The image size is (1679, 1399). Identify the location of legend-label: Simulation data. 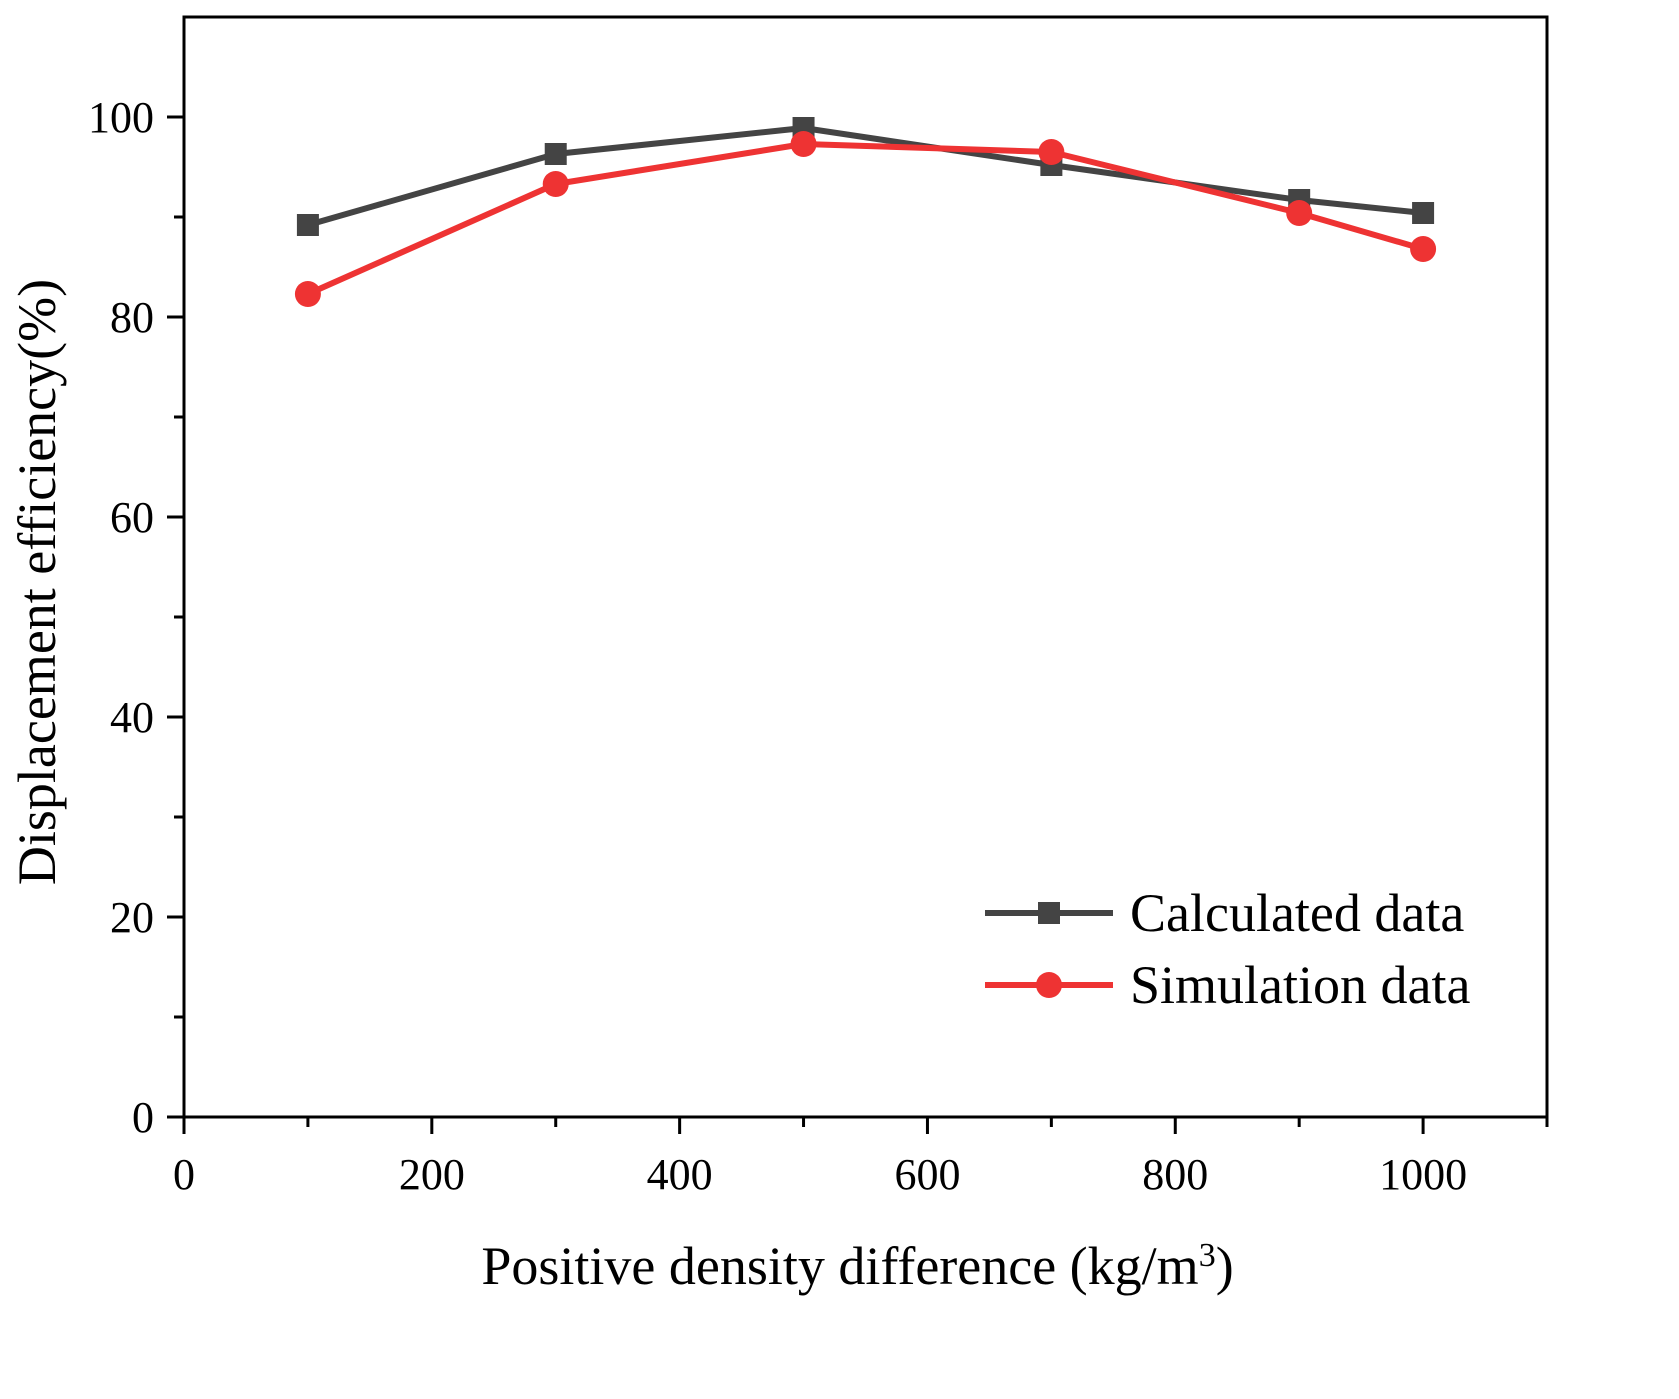
(1300, 985).